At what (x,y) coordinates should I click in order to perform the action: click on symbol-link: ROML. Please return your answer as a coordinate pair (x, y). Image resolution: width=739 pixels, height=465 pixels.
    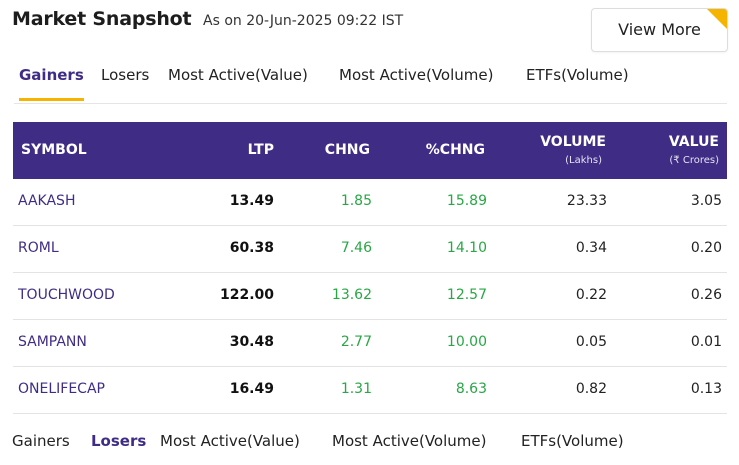
    Looking at the image, I should click on (38, 248).